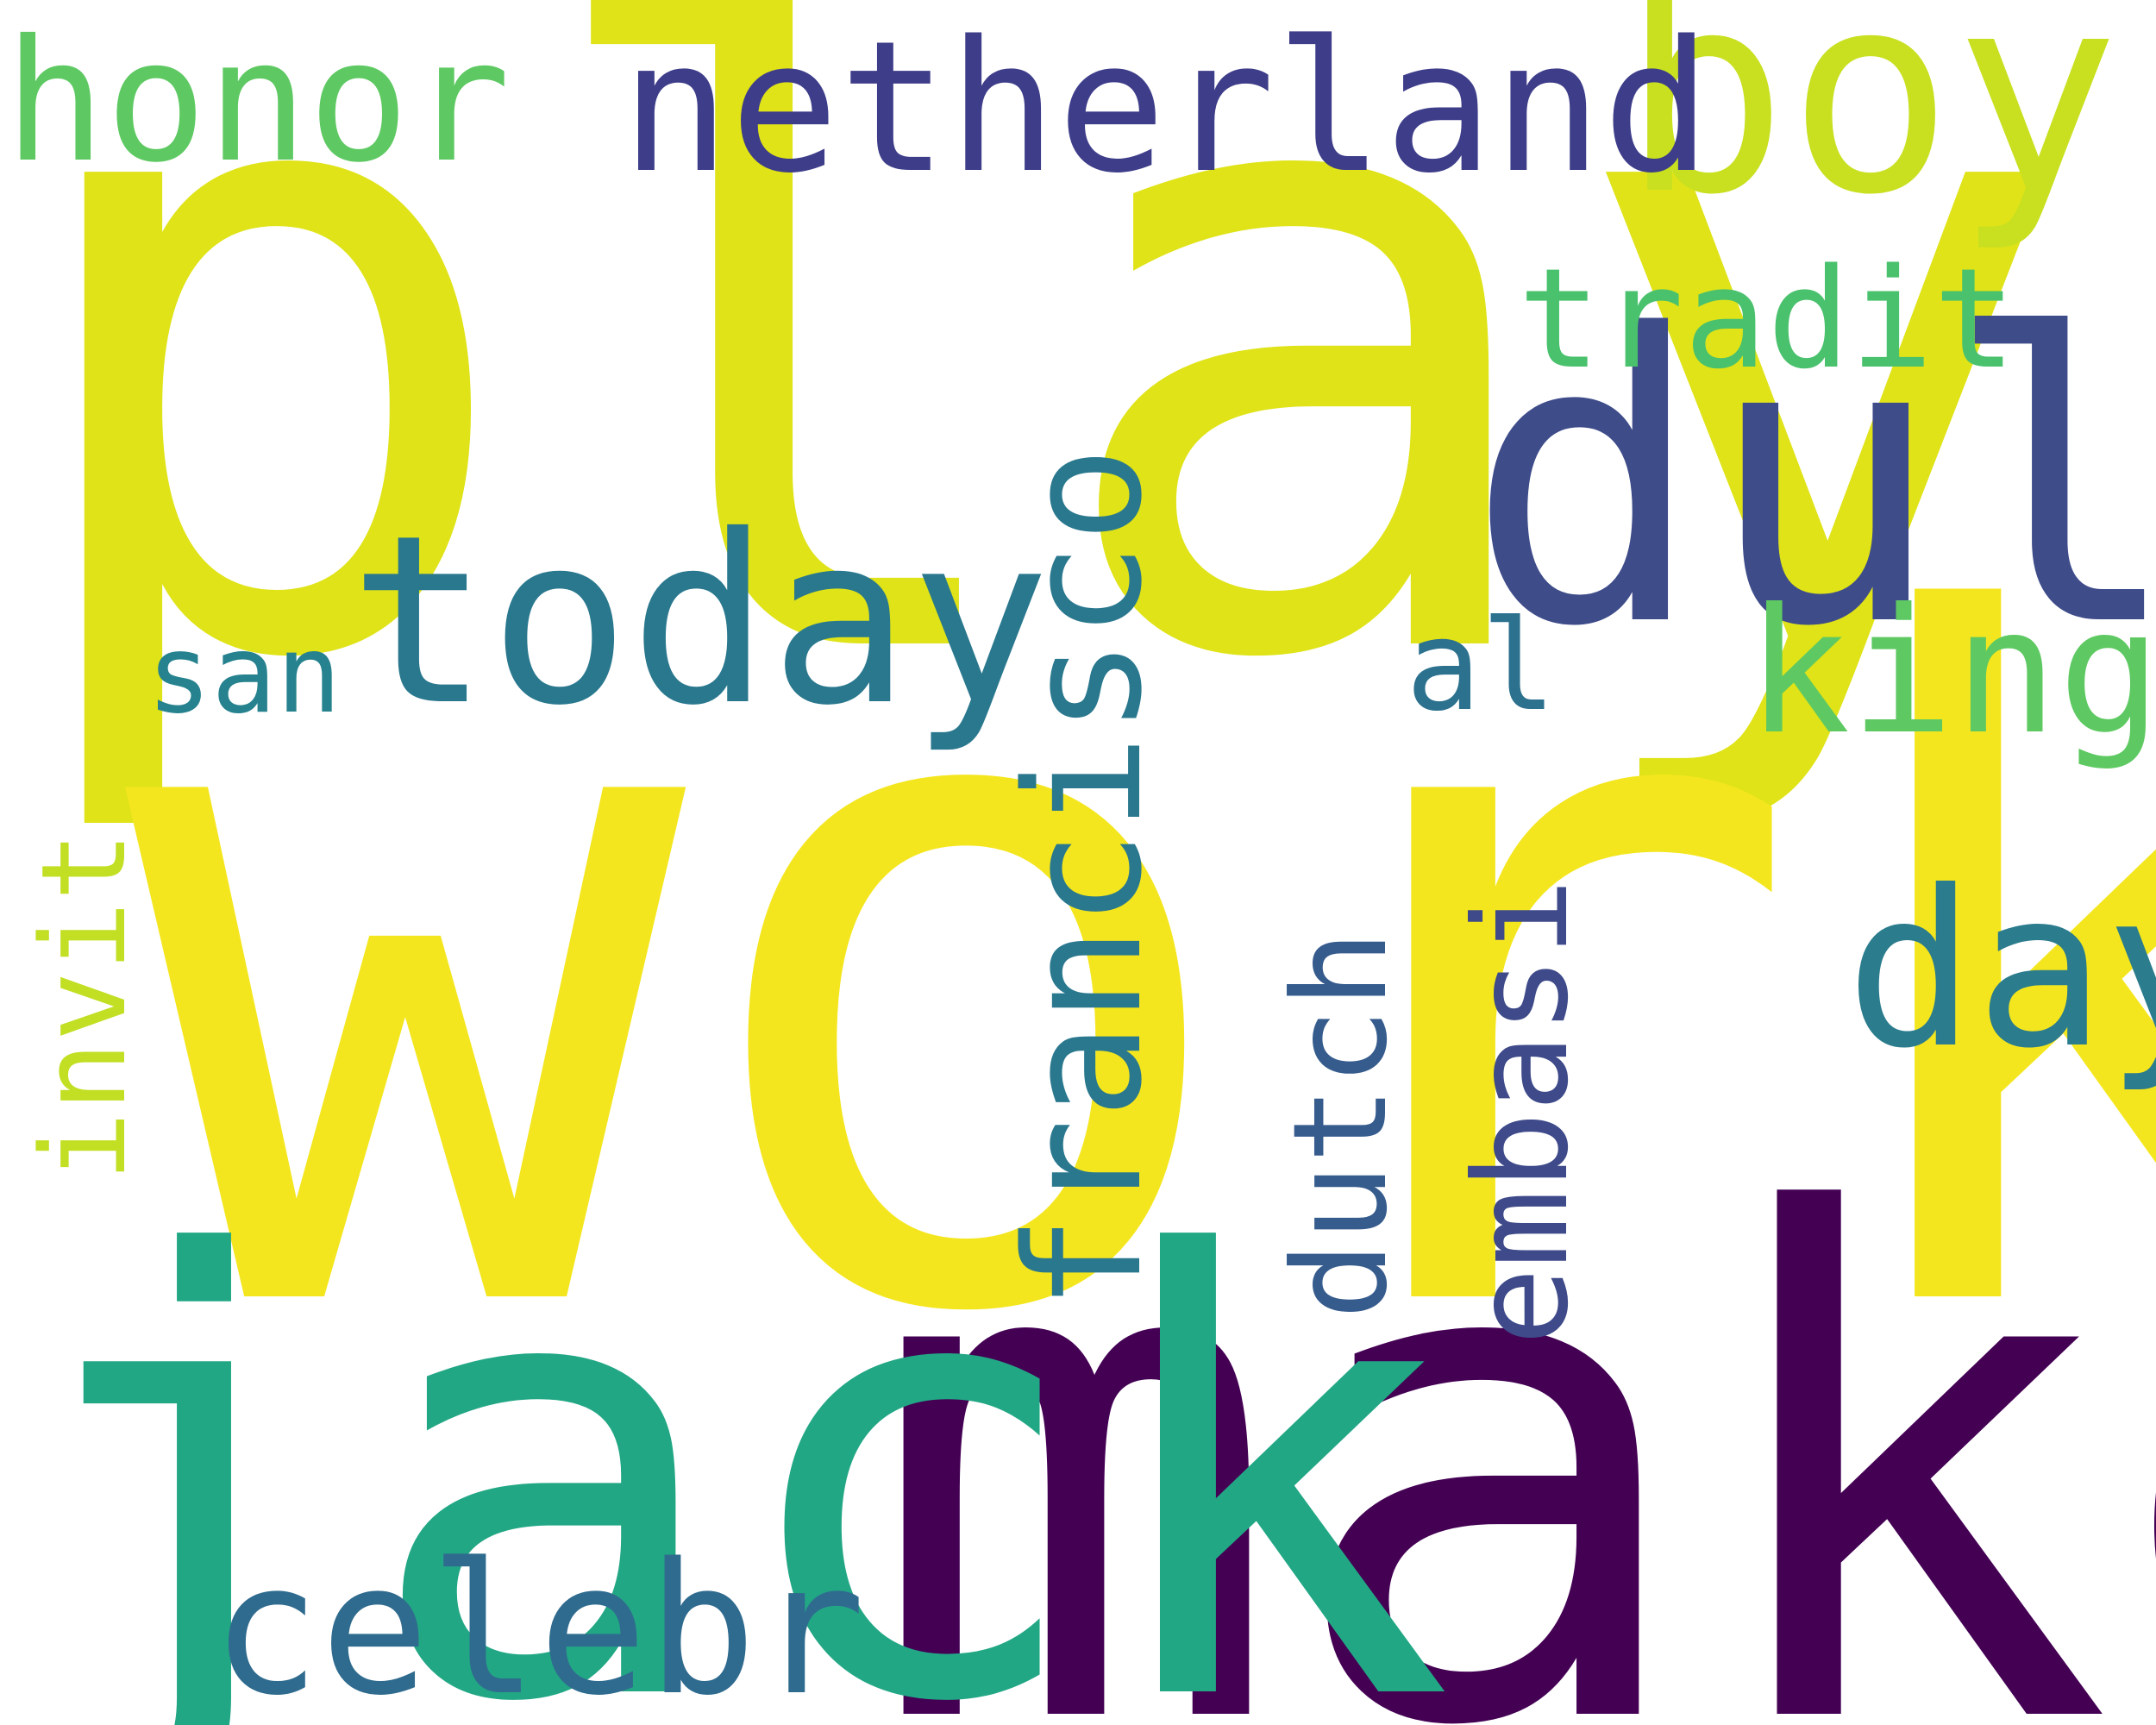 This screenshot has height=1725, width=2156. What do you see at coordinates (1522, 1112) in the screenshot?
I see `word-embasi: embasi` at bounding box center [1522, 1112].